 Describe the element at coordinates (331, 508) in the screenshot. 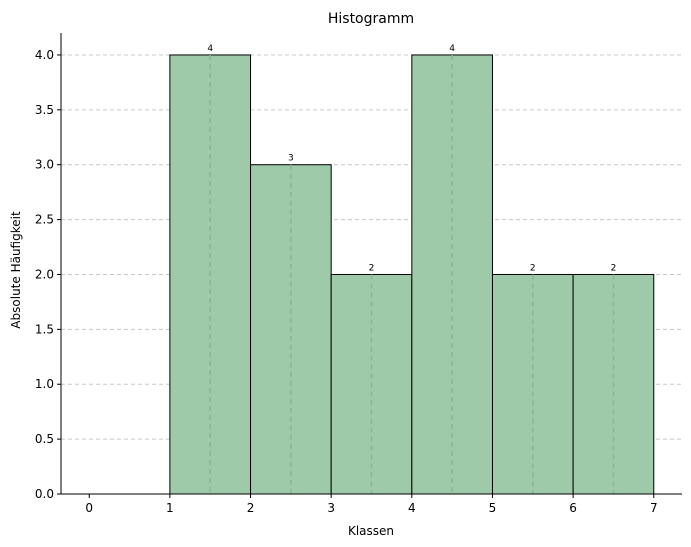

I see `x-tick-label: 3` at that location.